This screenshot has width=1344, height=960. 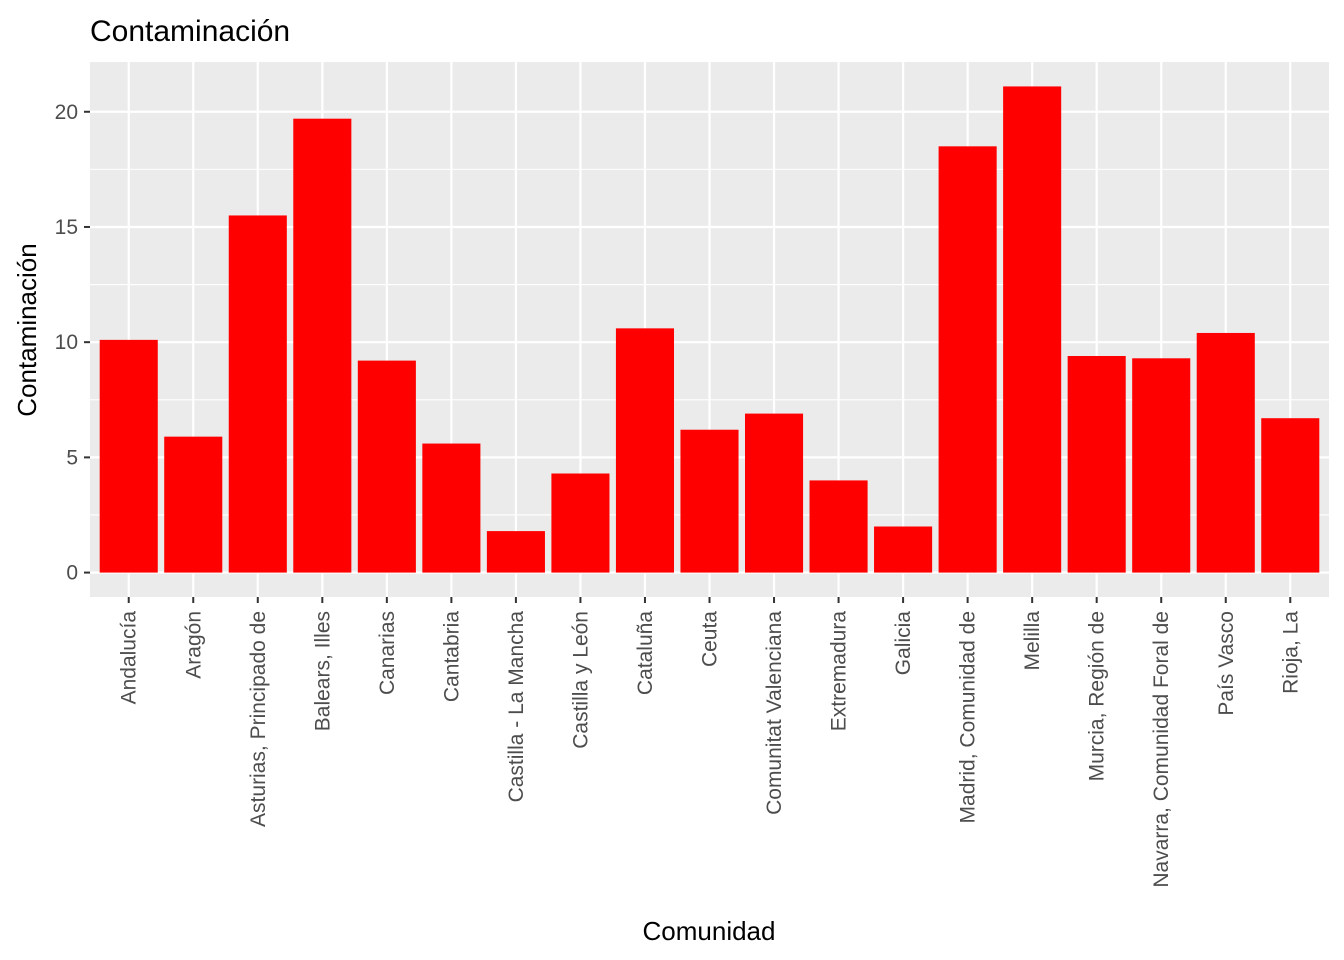 I want to click on x-tick-label: Ceuta, so click(x=710, y=639).